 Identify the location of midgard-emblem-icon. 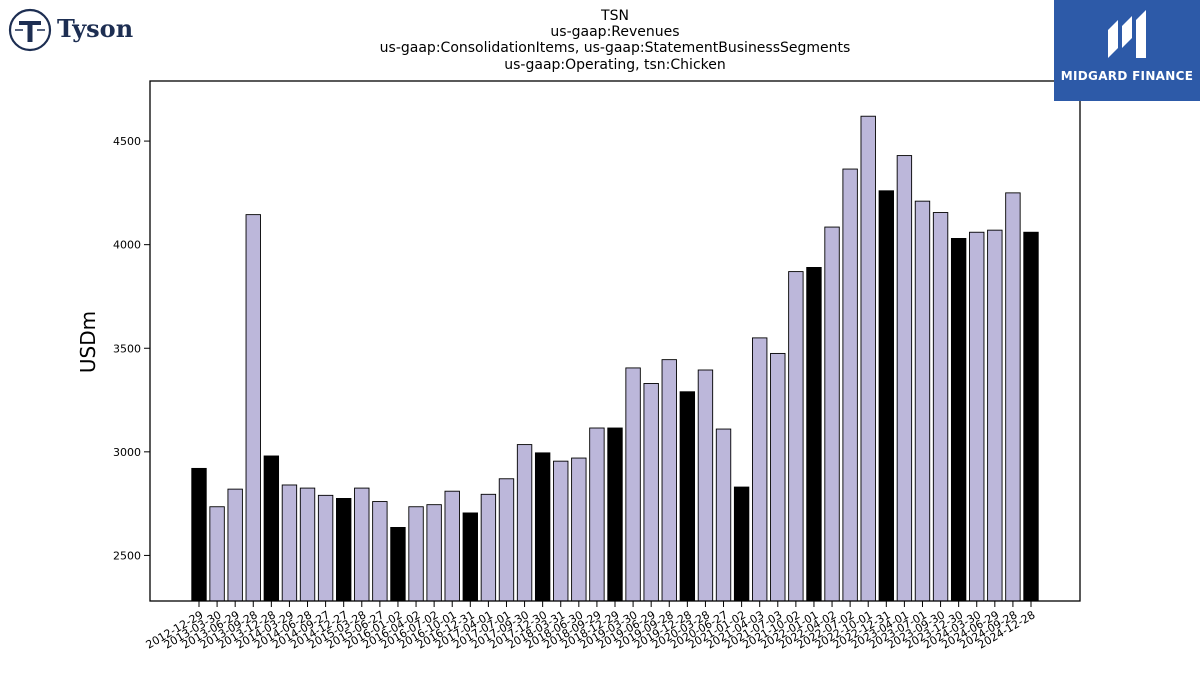
(1127, 34).